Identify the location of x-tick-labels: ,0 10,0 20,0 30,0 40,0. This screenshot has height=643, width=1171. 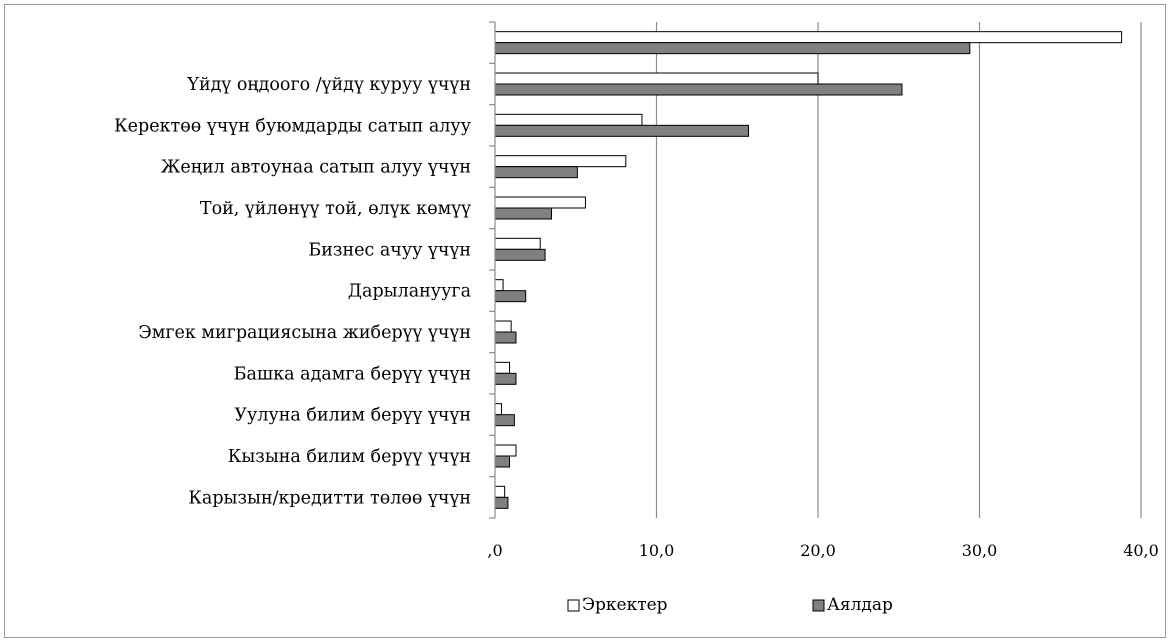
(822, 550).